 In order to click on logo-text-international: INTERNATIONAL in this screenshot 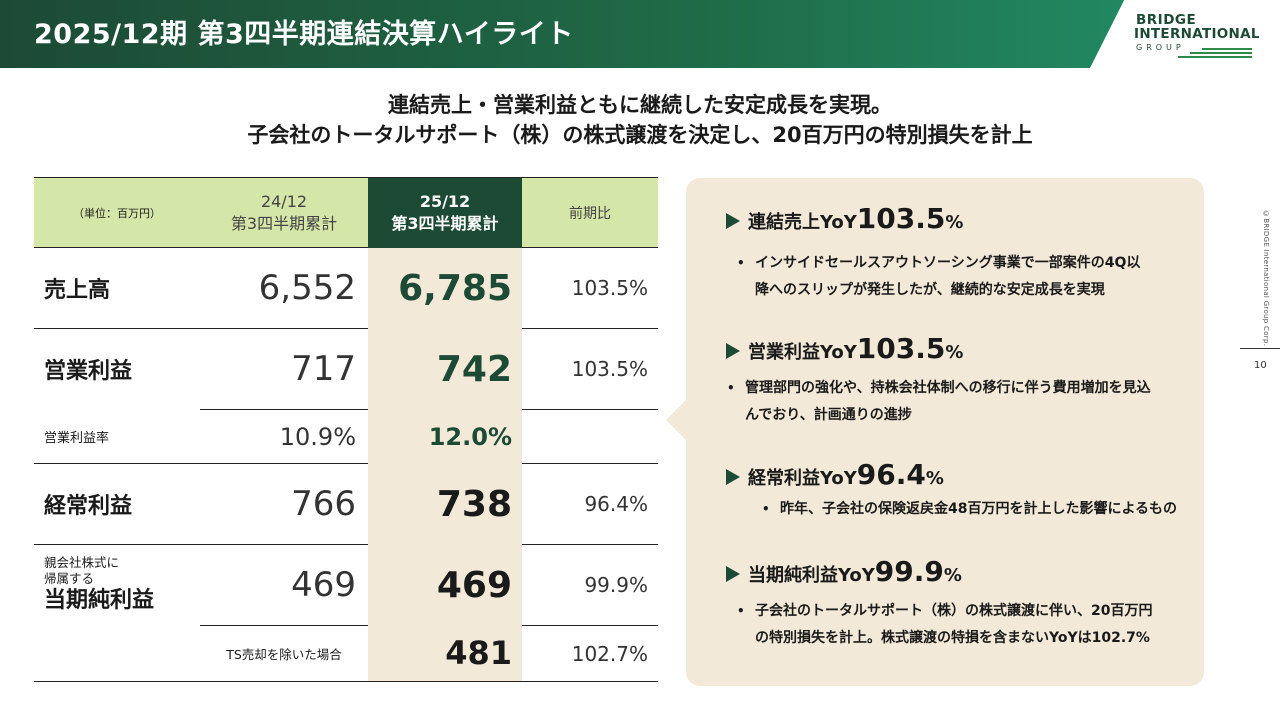, I will do `click(1197, 34)`.